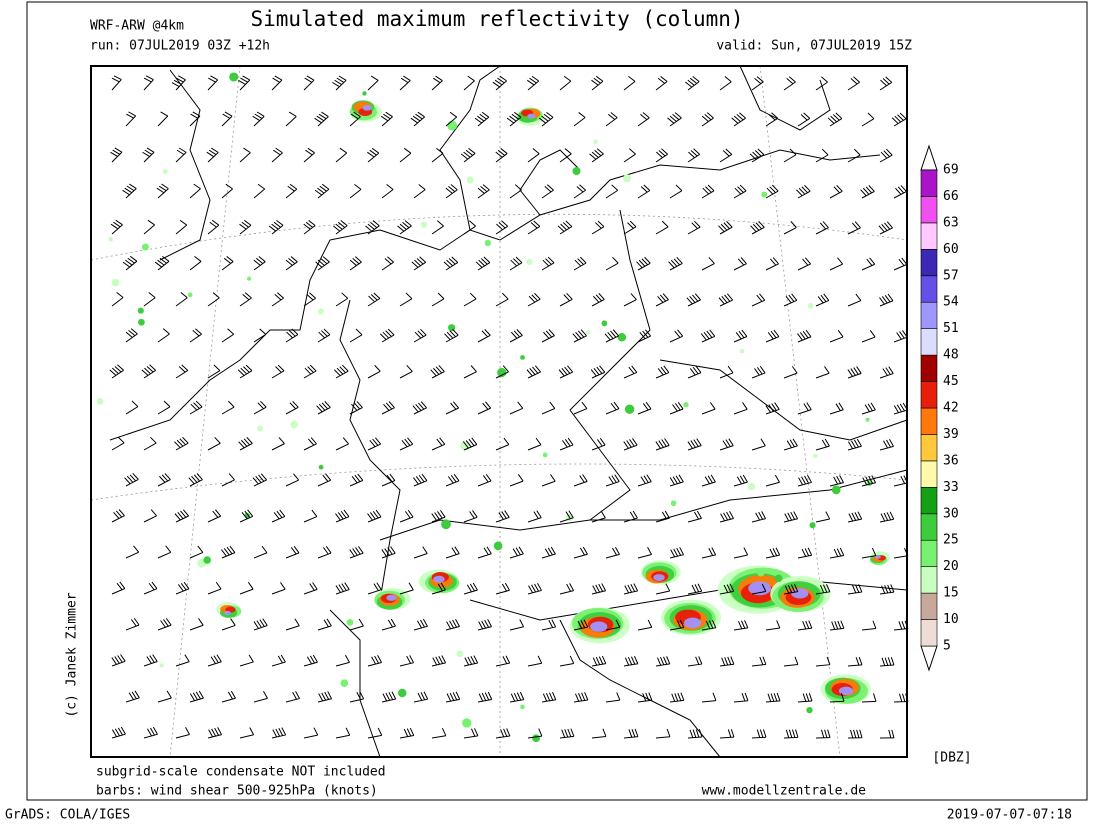  Describe the element at coordinates (205, 411) in the screenshot. I see `graticule-line` at that location.